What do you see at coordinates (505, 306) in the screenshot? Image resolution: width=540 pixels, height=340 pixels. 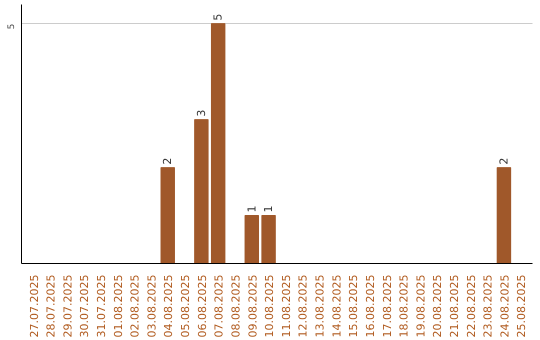 I see `x-tick-label: 24.08.2025` at bounding box center [505, 306].